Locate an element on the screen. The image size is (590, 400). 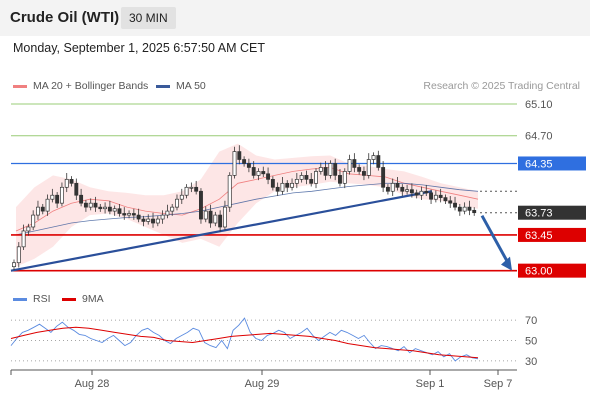
chart-datetime: Monday, September 1, 2025 6:57:50 AM CET is located at coordinates (139, 48).